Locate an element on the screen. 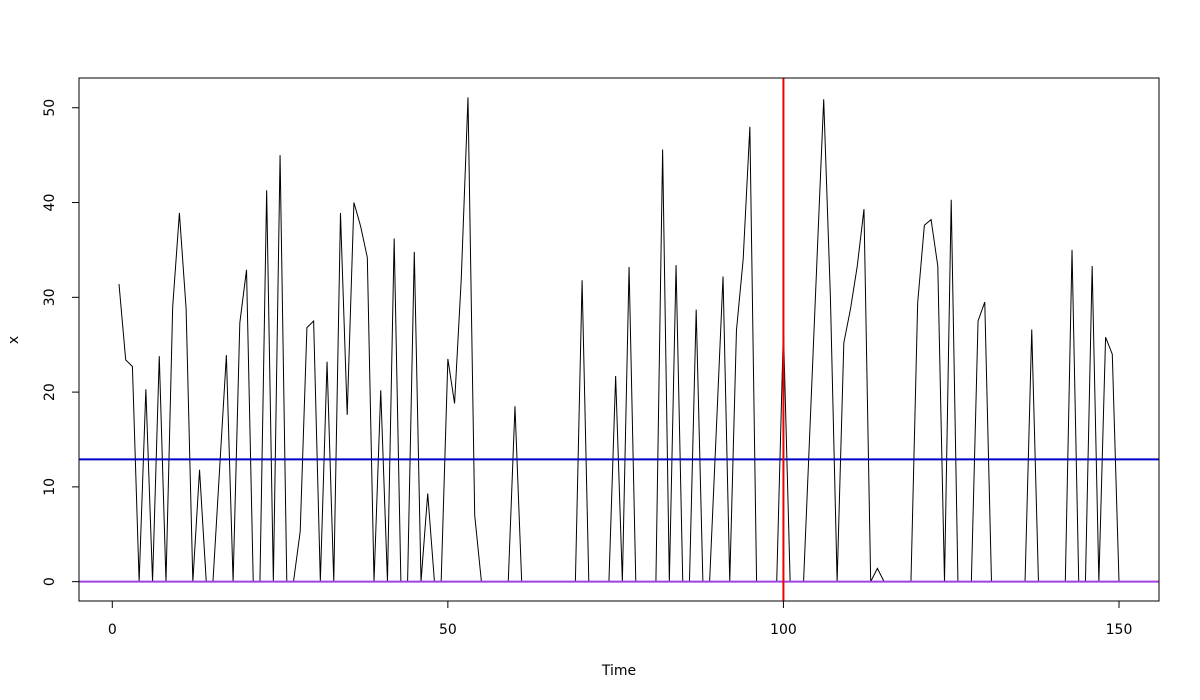  x-axis-label: Time is located at coordinates (618, 671).